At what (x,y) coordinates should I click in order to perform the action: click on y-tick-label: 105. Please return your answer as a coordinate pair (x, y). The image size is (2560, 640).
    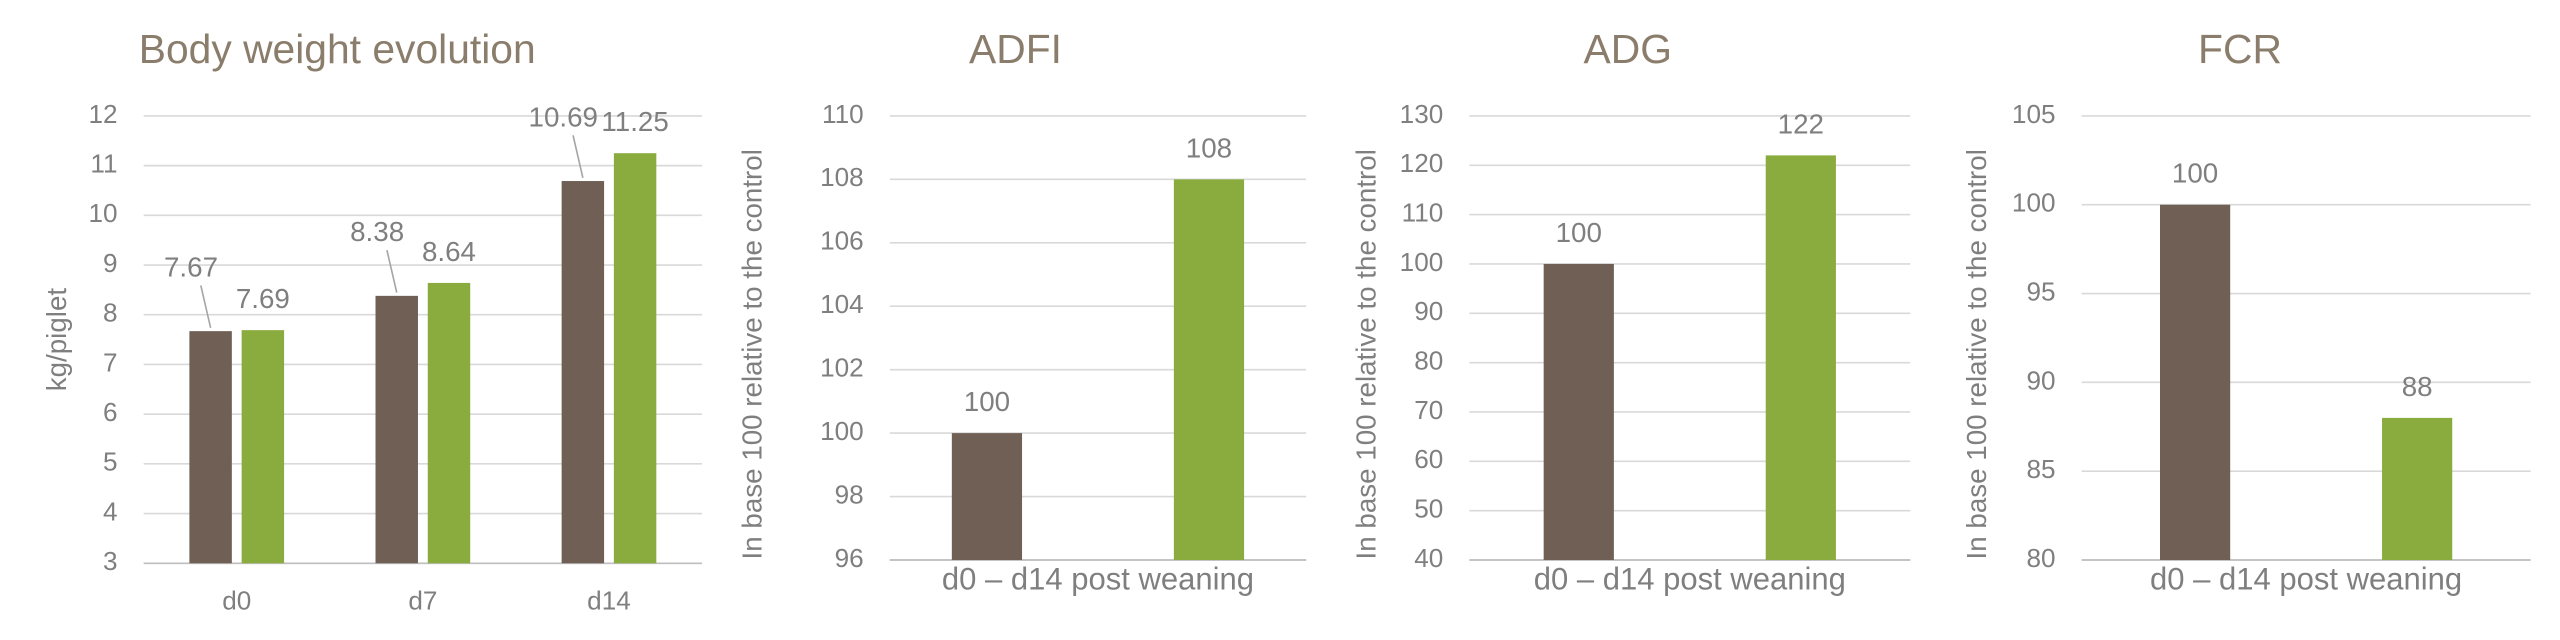
    Looking at the image, I should click on (2034, 114).